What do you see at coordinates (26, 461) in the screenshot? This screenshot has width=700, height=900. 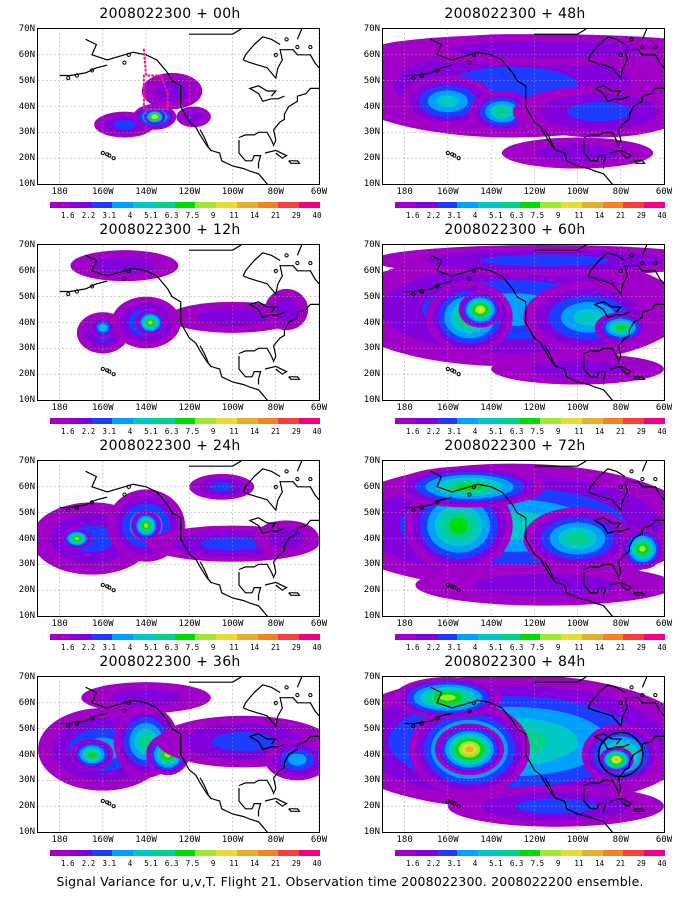 I see `lat-tick-label: 70N` at bounding box center [26, 461].